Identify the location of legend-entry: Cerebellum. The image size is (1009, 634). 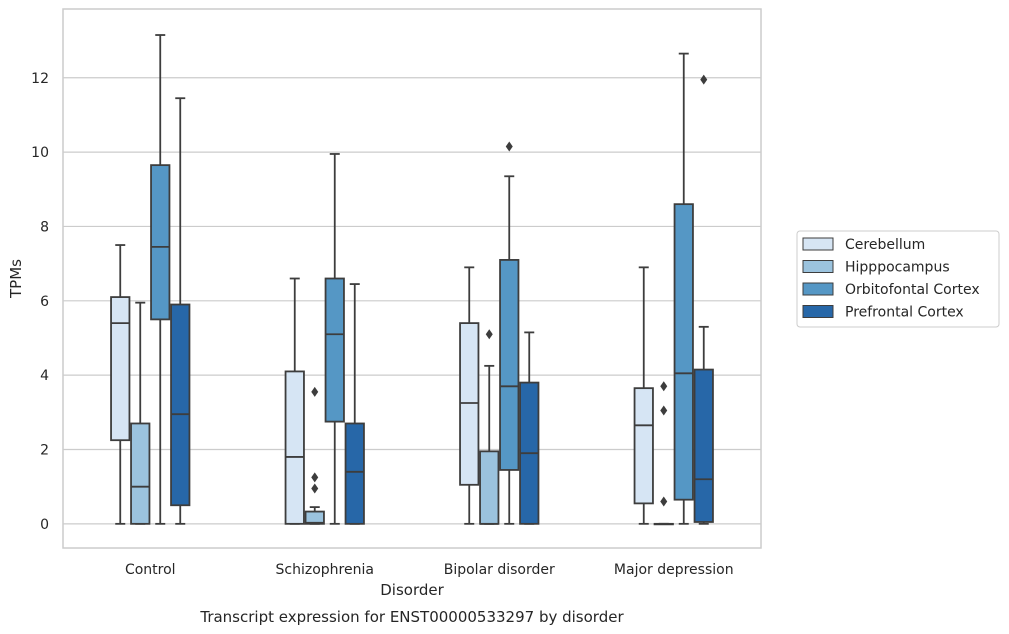
(863, 245).